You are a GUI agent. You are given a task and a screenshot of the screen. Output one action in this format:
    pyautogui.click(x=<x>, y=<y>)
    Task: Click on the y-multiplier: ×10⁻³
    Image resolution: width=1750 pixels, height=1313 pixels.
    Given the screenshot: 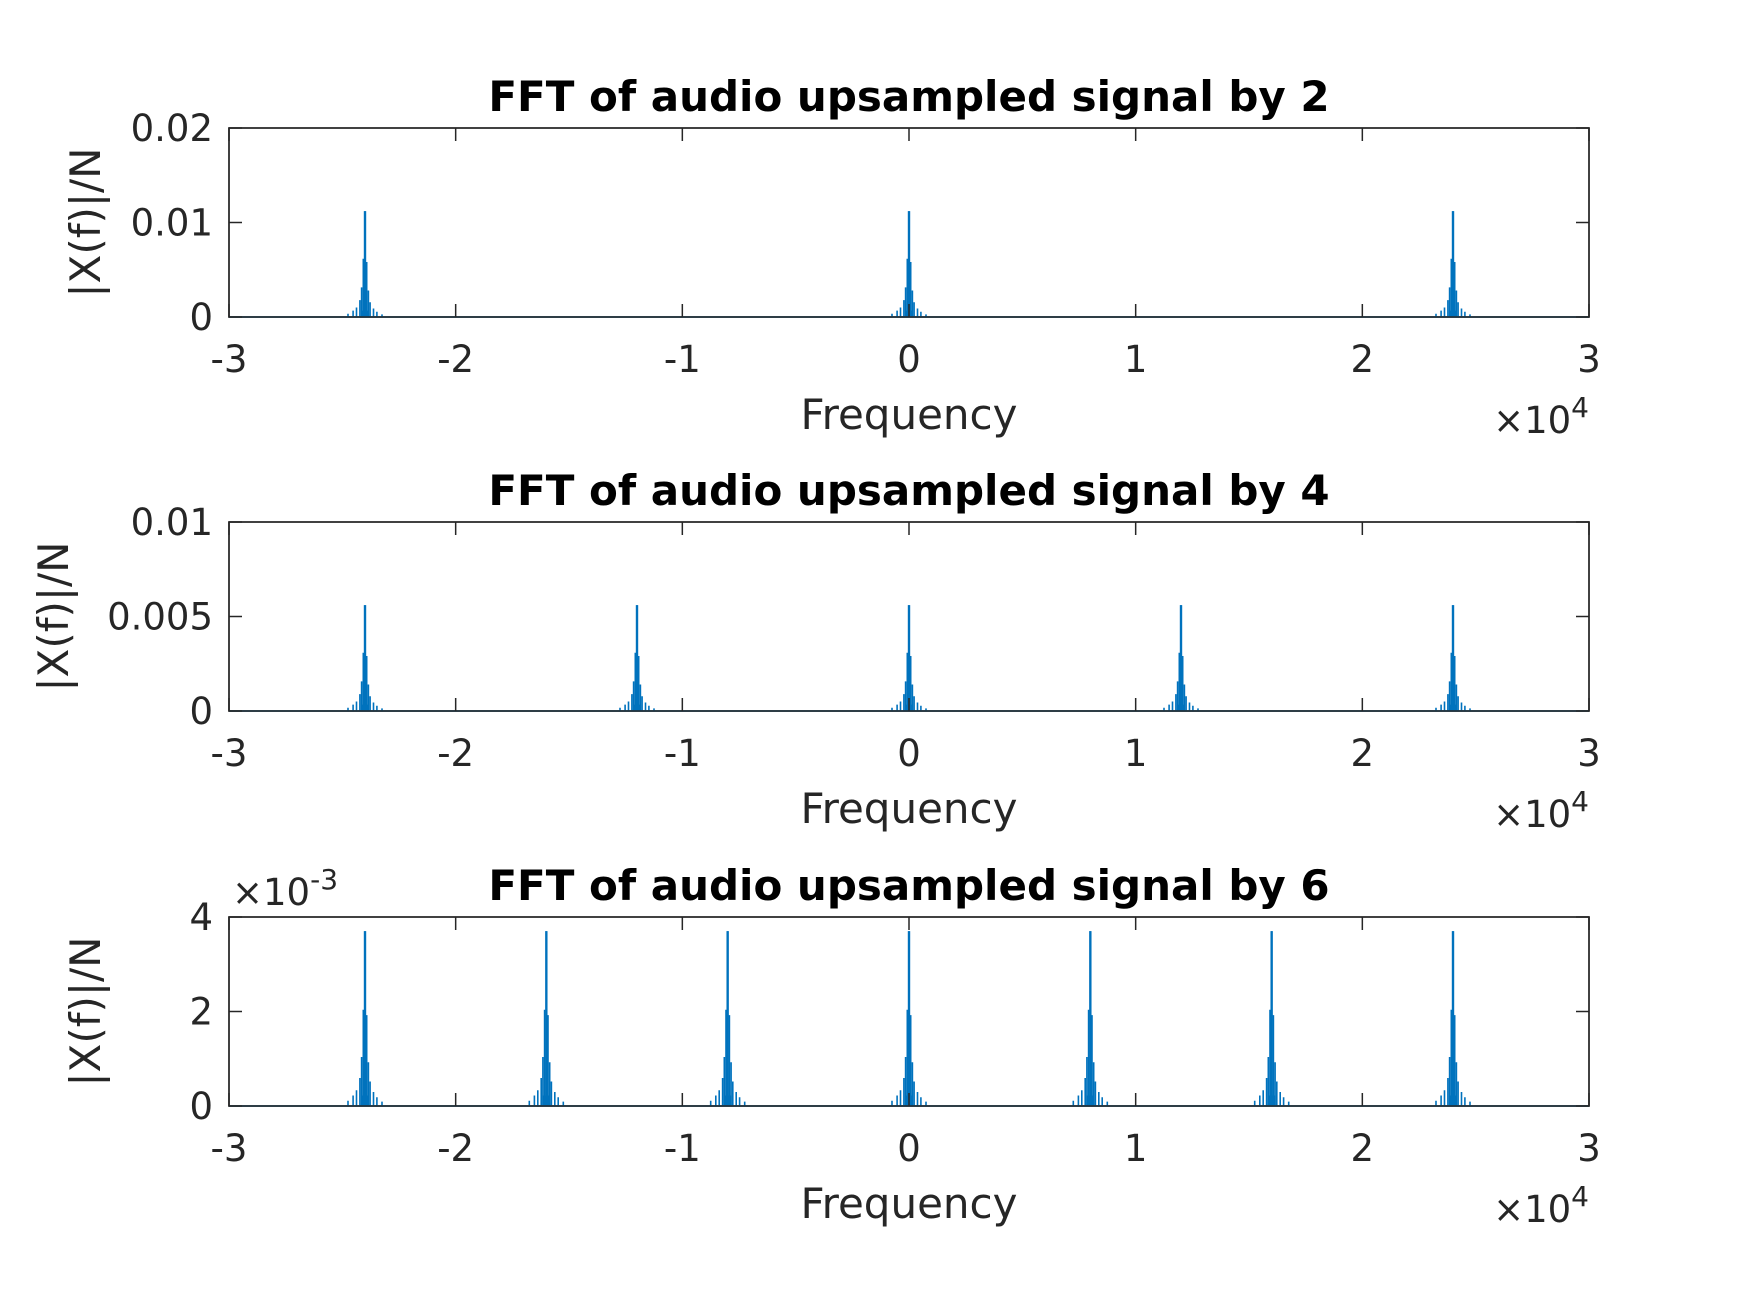 What is the action you would take?
    pyautogui.click(x=285, y=888)
    